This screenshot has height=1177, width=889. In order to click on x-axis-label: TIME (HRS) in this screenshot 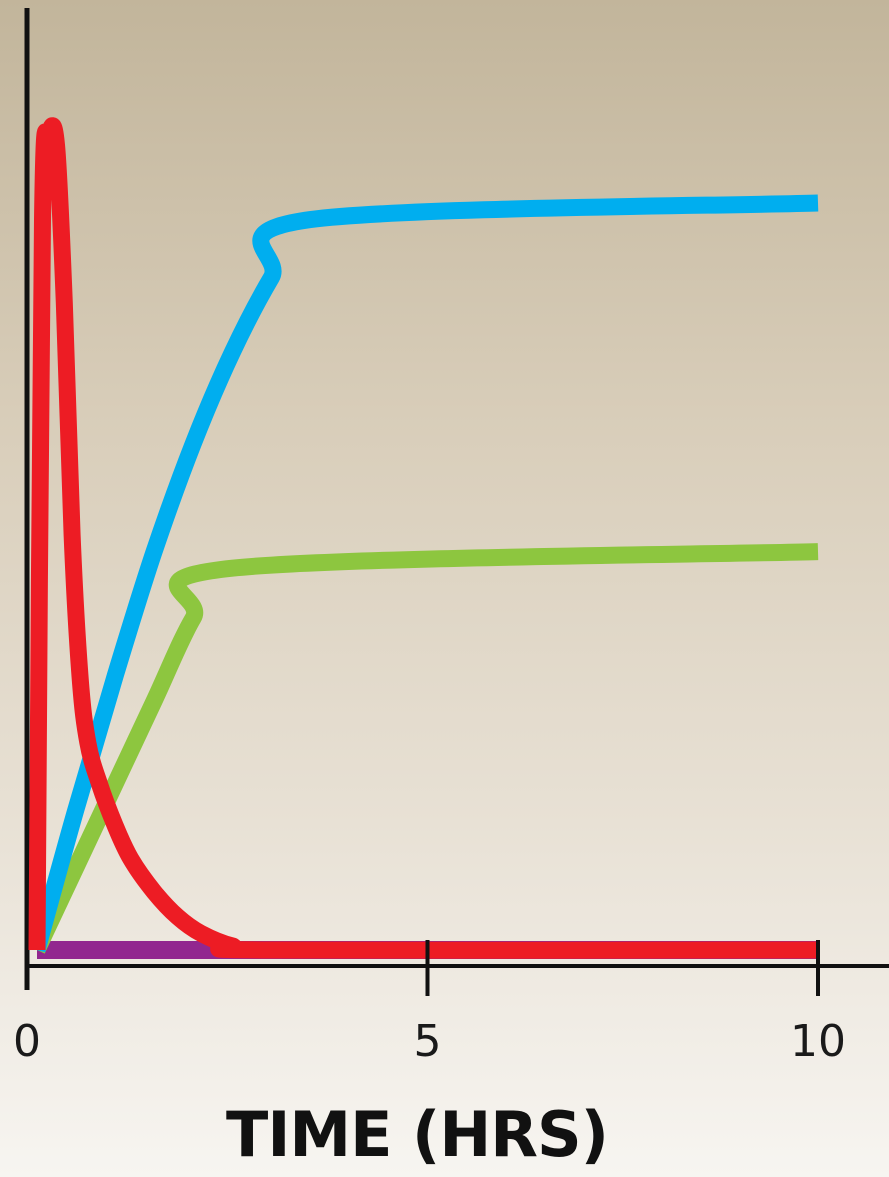, I will do `click(417, 1134)`.